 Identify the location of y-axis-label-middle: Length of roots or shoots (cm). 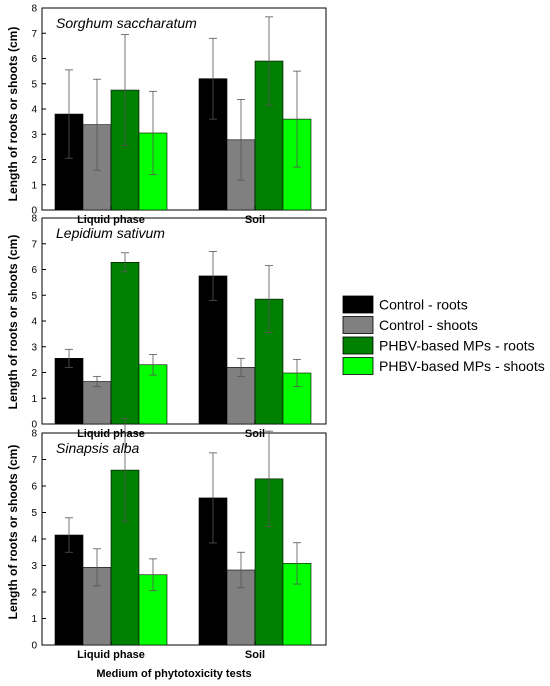
(13, 322).